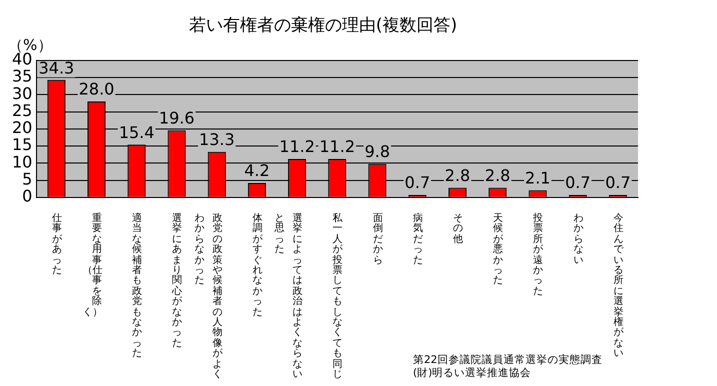 This screenshot has width=717, height=386. I want to click on category-label: 選挙にあまり関心がなかった, so click(177, 281).